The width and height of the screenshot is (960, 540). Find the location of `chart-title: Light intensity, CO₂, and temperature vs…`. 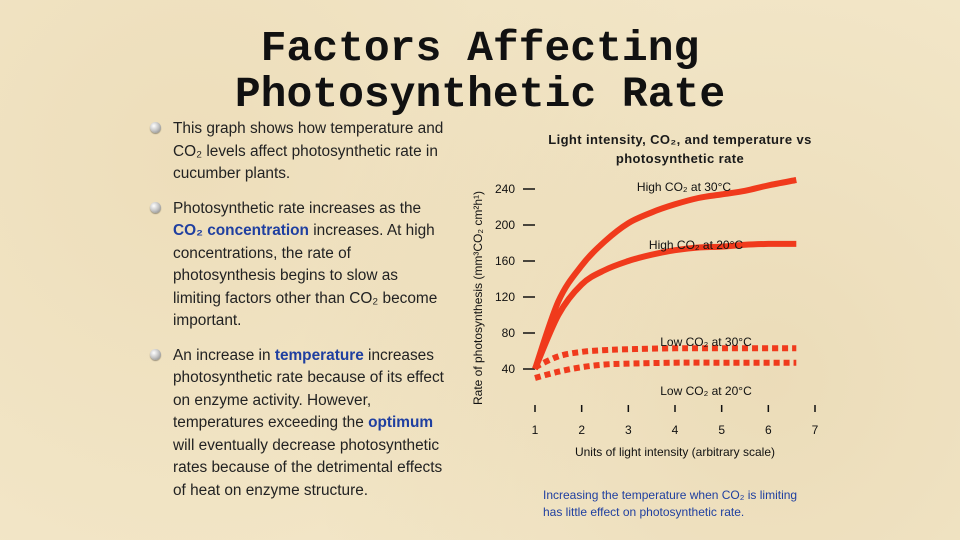

chart-title: Light intensity, CO₂, and temperature vs… is located at coordinates (680, 149).